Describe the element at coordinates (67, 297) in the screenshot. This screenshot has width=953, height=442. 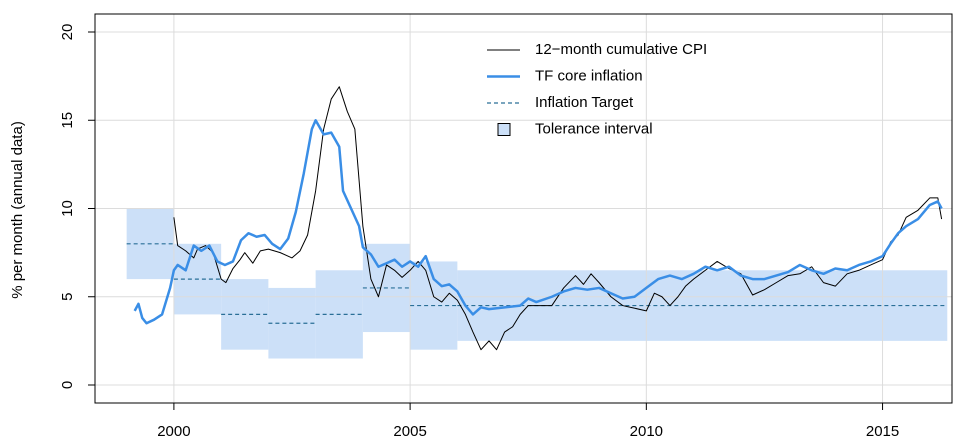
I see `y-tick-label: 5` at that location.